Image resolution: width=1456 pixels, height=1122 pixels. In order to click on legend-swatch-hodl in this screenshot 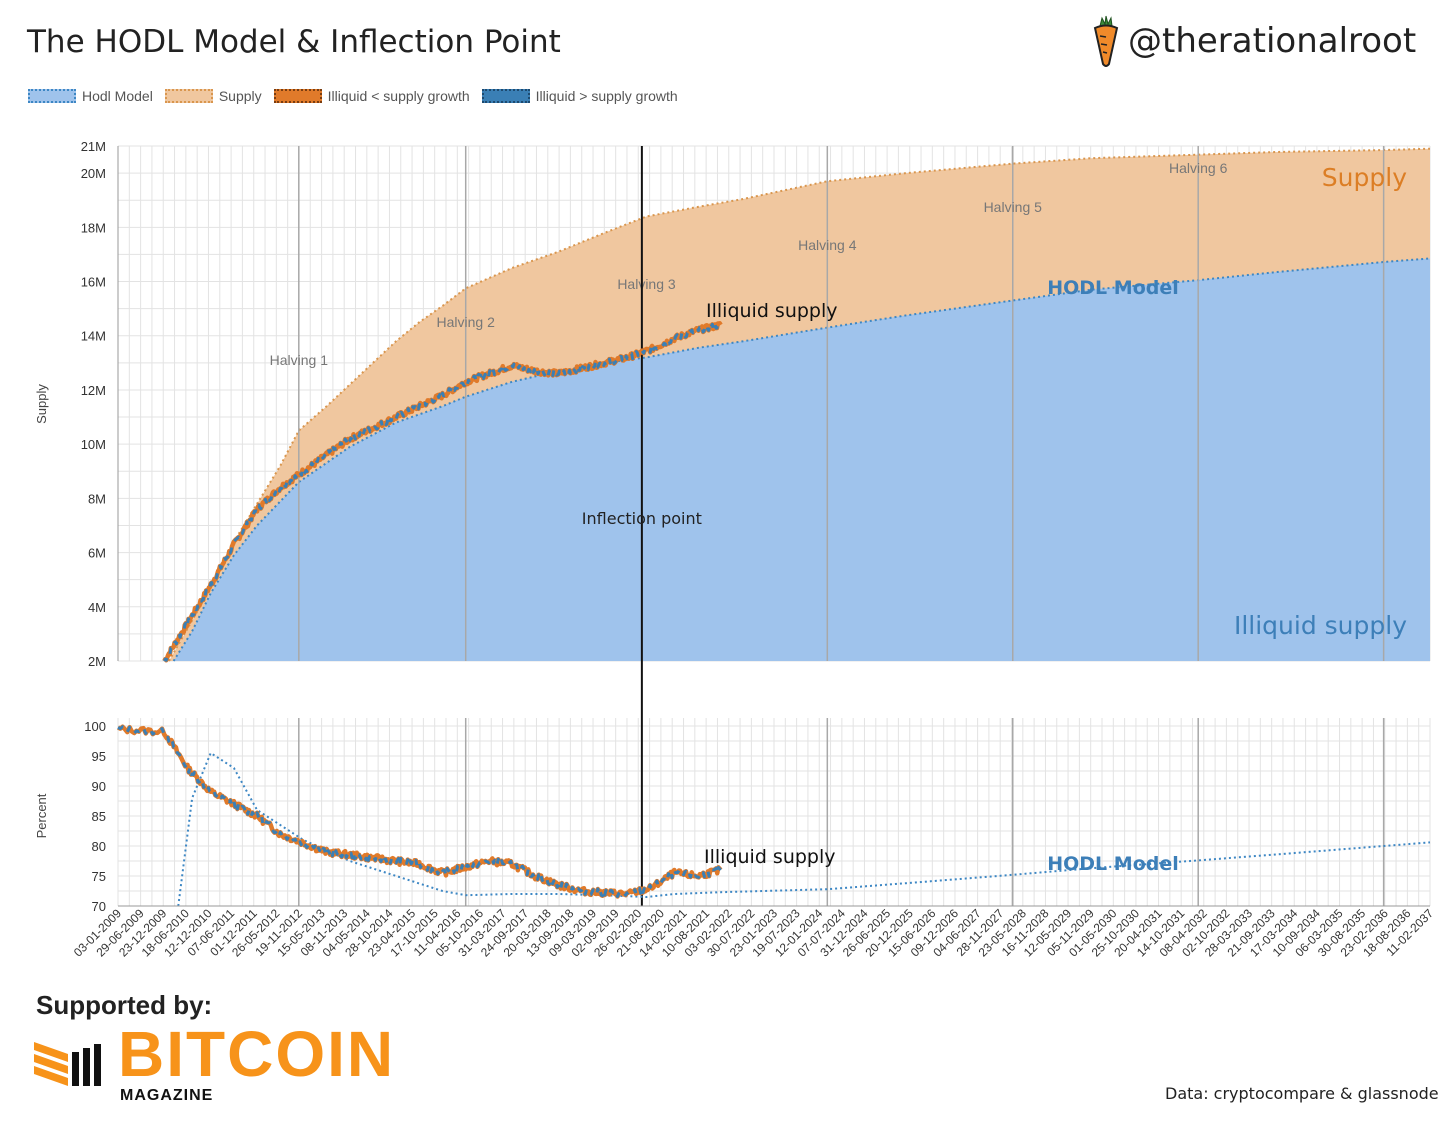, I will do `click(52, 96)`.